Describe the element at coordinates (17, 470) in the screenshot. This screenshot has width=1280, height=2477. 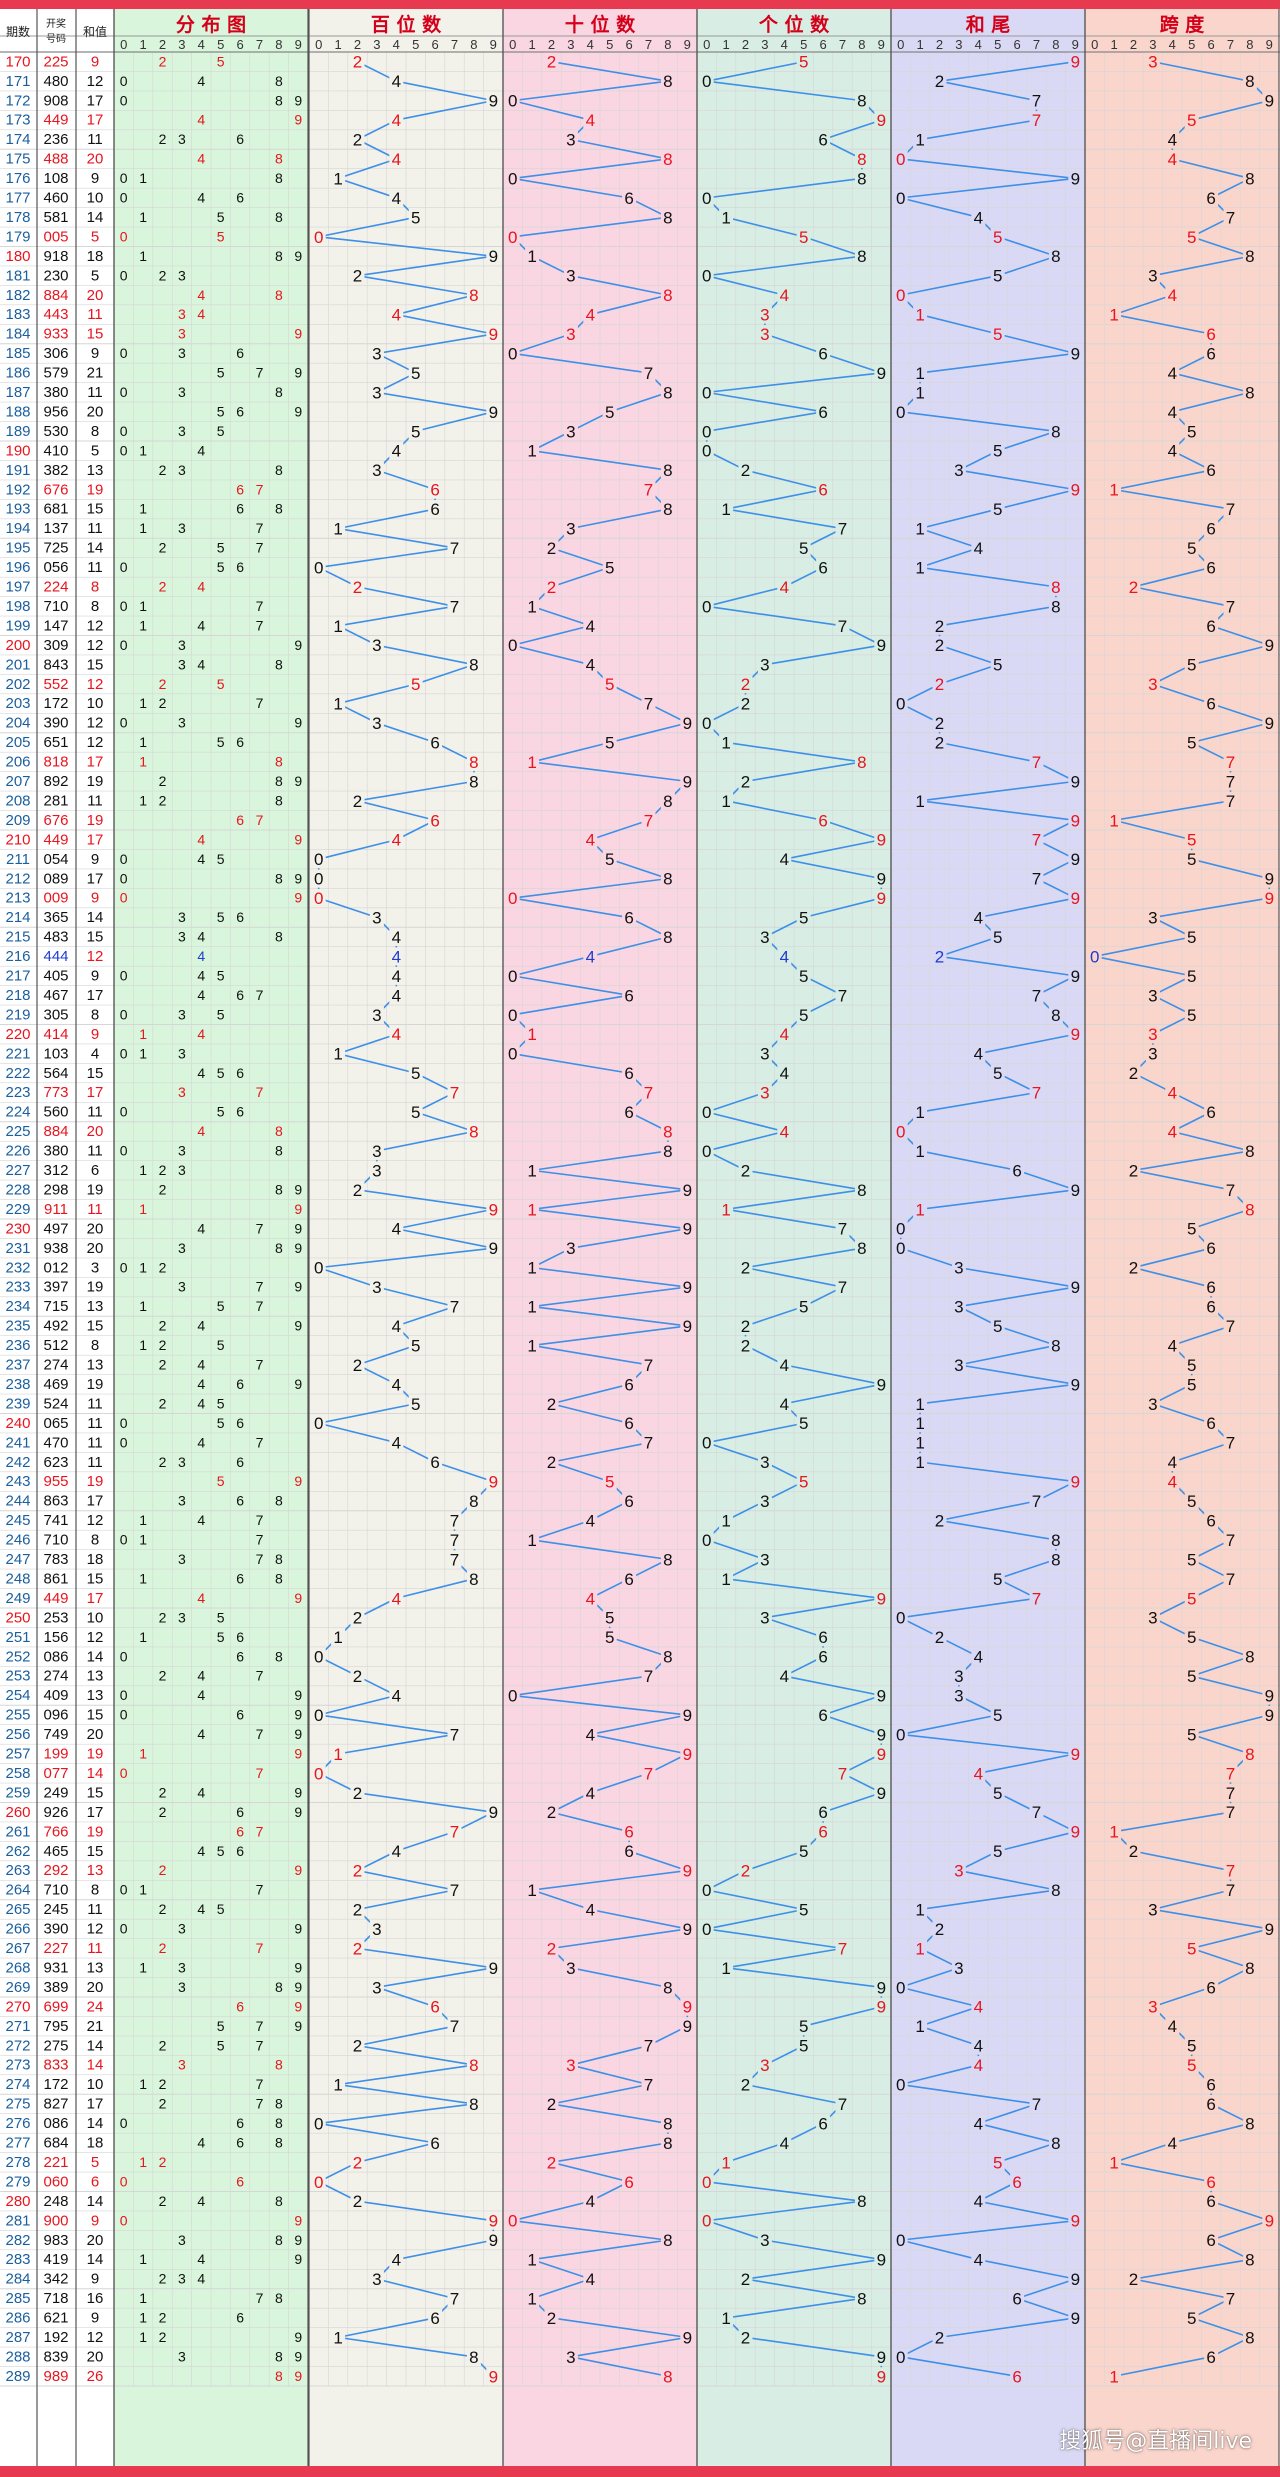
I see `period-191: 191` at that location.